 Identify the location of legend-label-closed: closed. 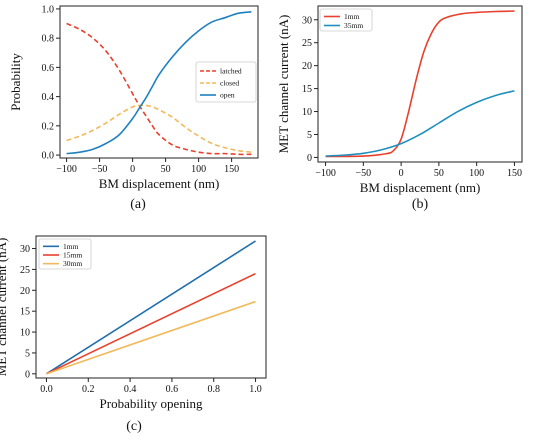
(229, 83).